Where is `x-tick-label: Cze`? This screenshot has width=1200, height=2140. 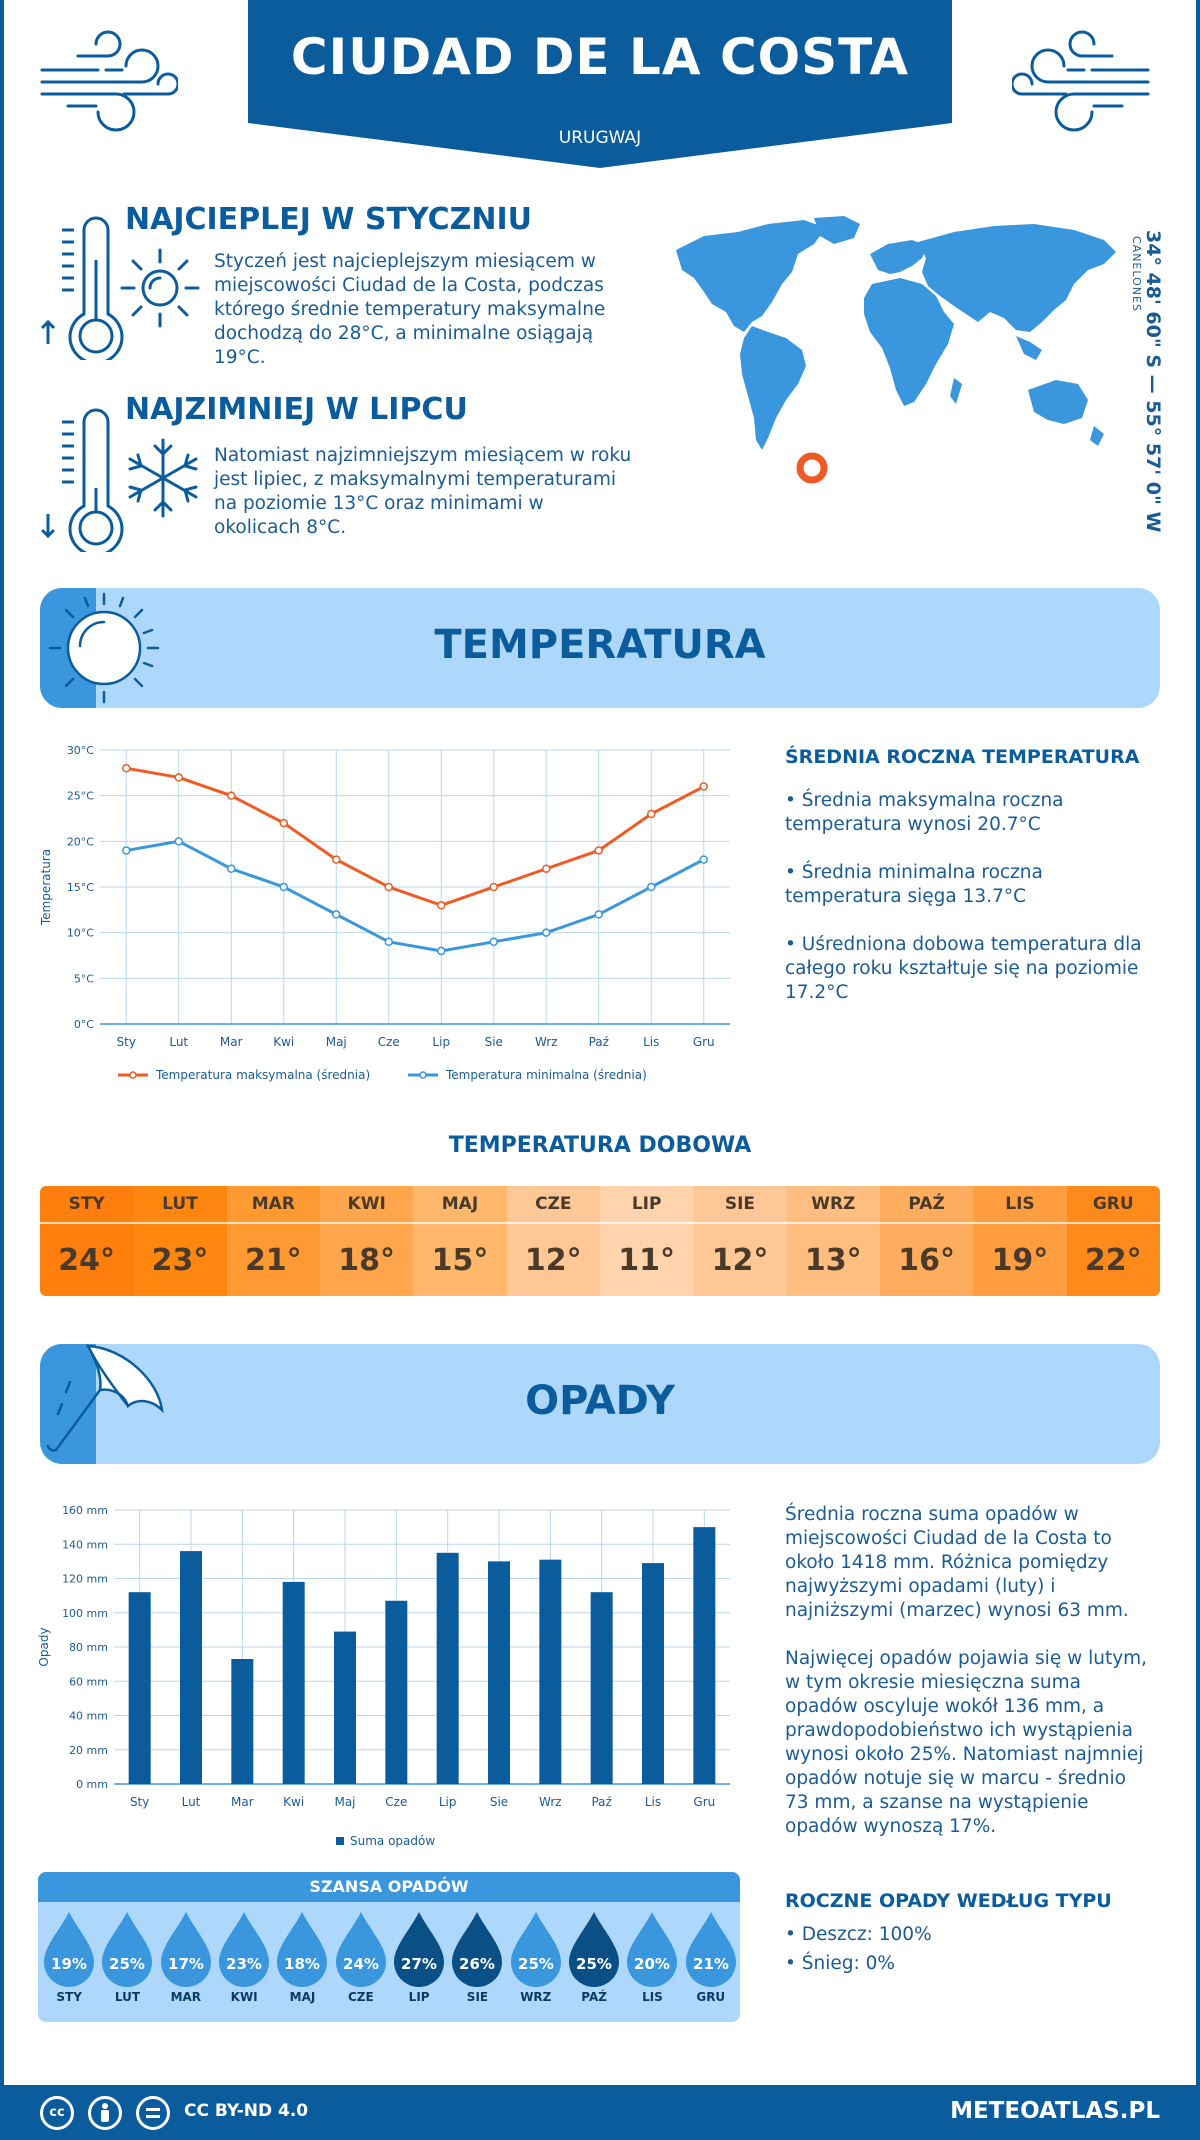
x-tick-label: Cze is located at coordinates (396, 1802).